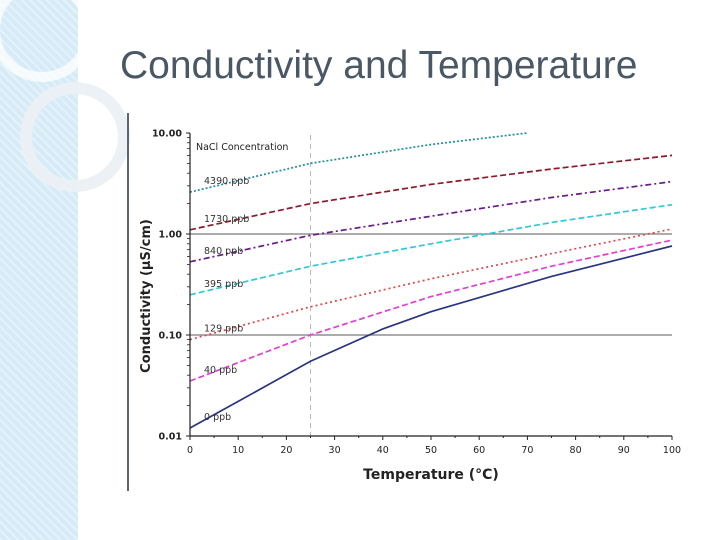  Describe the element at coordinates (217, 417) in the screenshot. I see `series-label: 0 ppb` at that location.